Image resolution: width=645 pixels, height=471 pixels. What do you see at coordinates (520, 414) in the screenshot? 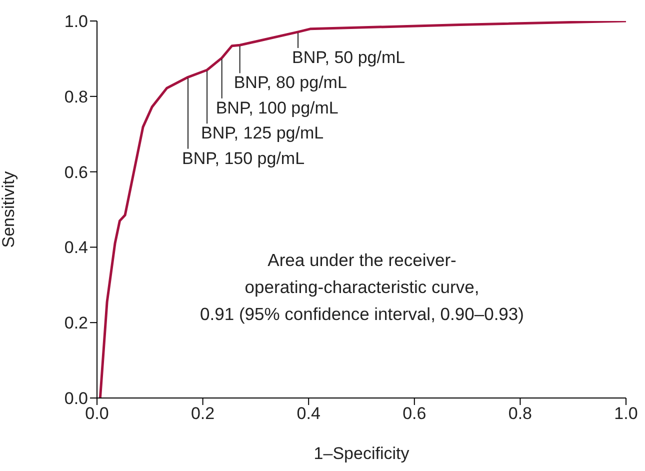
I see `x-tick-label: 0.8` at bounding box center [520, 414].